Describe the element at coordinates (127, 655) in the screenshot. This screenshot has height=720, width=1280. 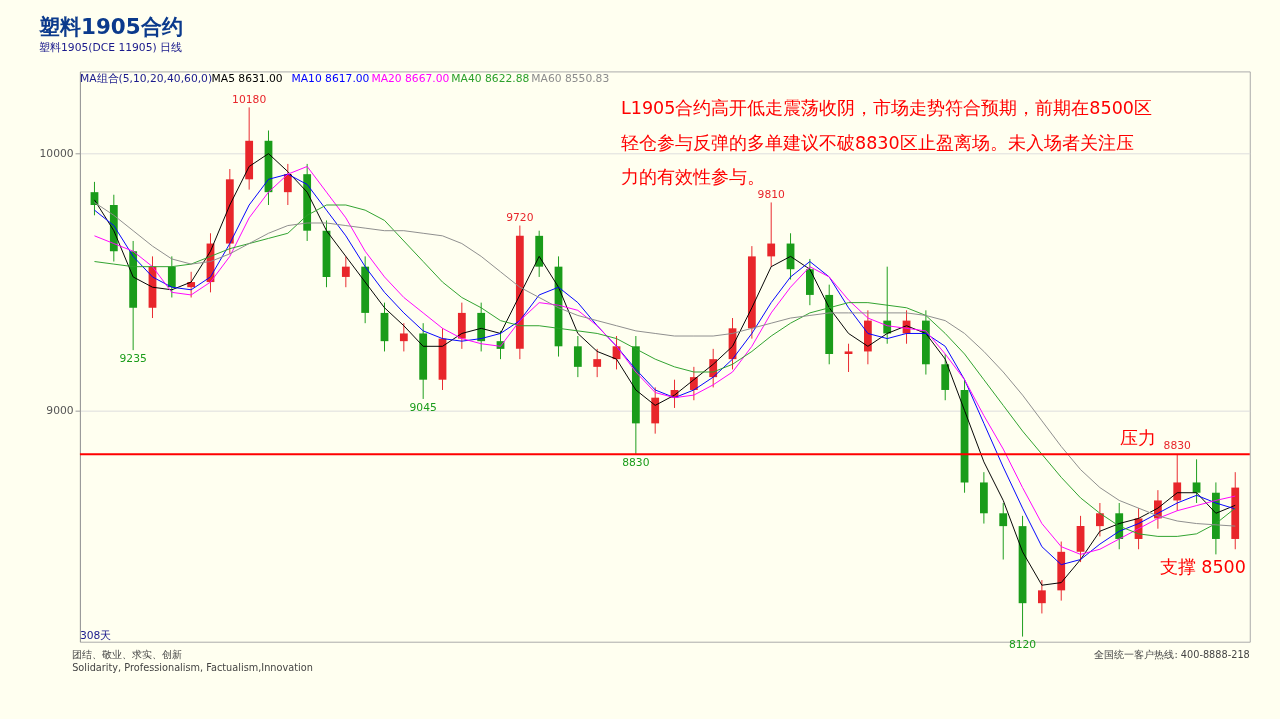
I see `text: 团结、敬业、求实、创新` at that location.